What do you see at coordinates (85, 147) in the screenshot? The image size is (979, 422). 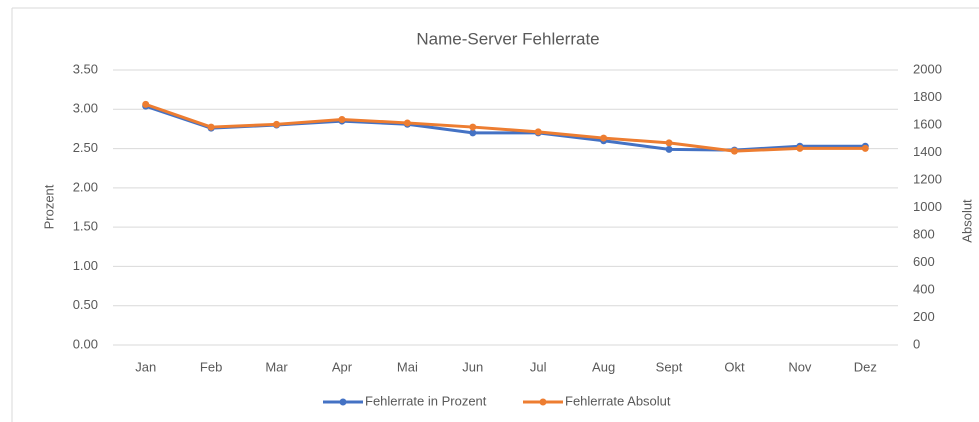 I see `y-tick-label: 2.50` at bounding box center [85, 147].